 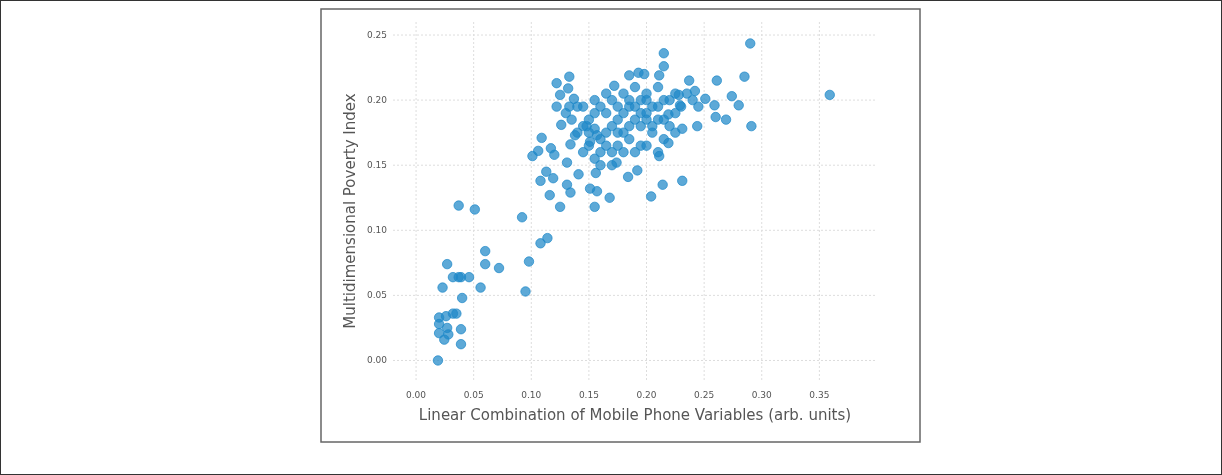 I want to click on x-tick-label: 0.05, so click(x=473, y=395).